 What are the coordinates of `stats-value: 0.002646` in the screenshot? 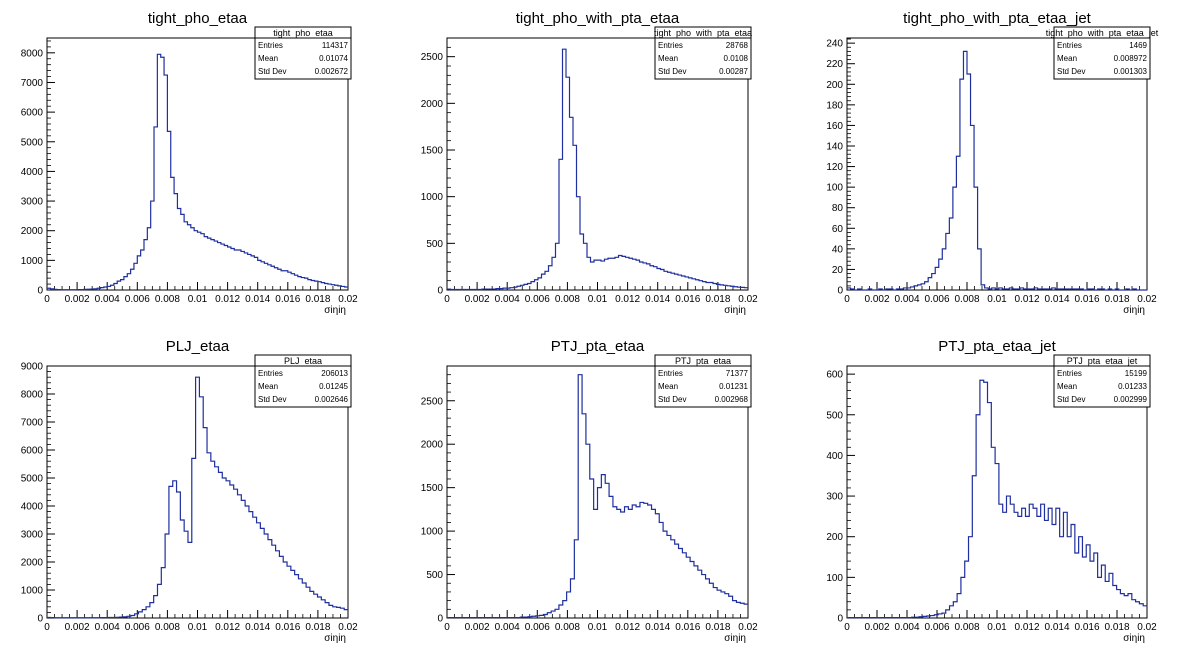 It's located at (332, 399).